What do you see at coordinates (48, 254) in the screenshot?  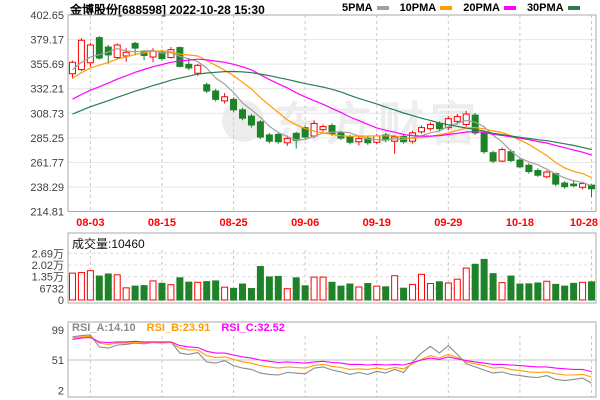 I see `volume-tick-label: 2.69万` at bounding box center [48, 254].